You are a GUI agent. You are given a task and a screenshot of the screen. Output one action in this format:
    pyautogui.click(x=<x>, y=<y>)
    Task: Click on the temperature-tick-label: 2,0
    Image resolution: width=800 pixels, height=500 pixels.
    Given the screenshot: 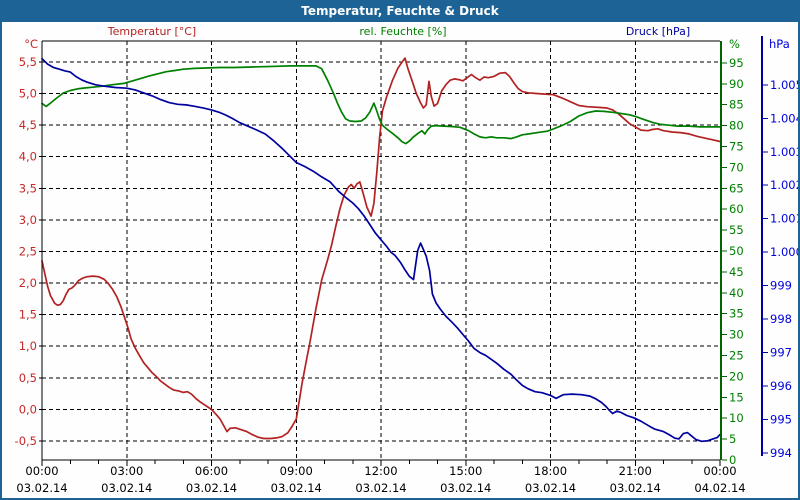 What is the action you would take?
    pyautogui.click(x=28, y=283)
    